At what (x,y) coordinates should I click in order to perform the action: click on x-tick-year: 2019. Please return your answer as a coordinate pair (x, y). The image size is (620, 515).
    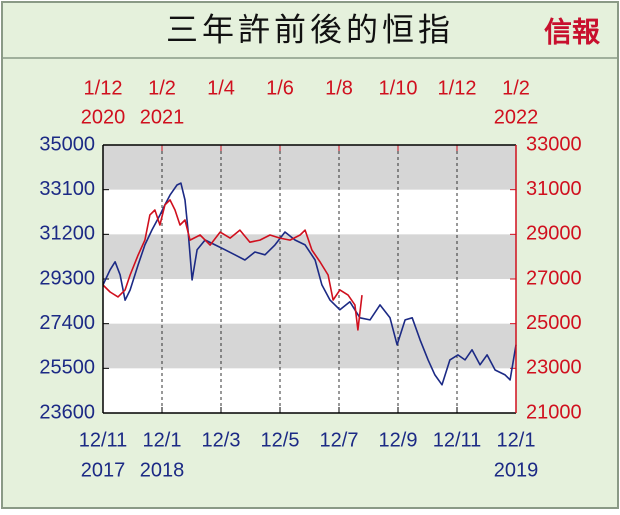
    Looking at the image, I should click on (516, 470).